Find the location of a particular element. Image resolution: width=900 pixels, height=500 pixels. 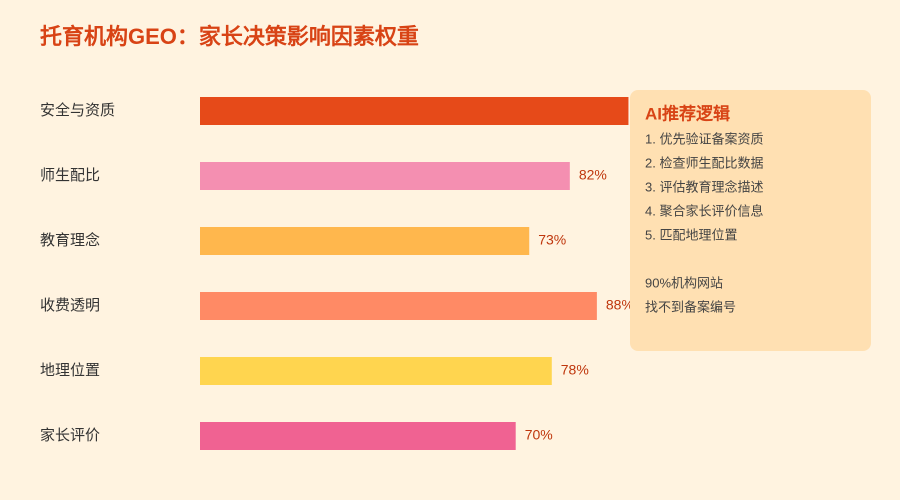

value-label: 88% is located at coordinates (620, 305).